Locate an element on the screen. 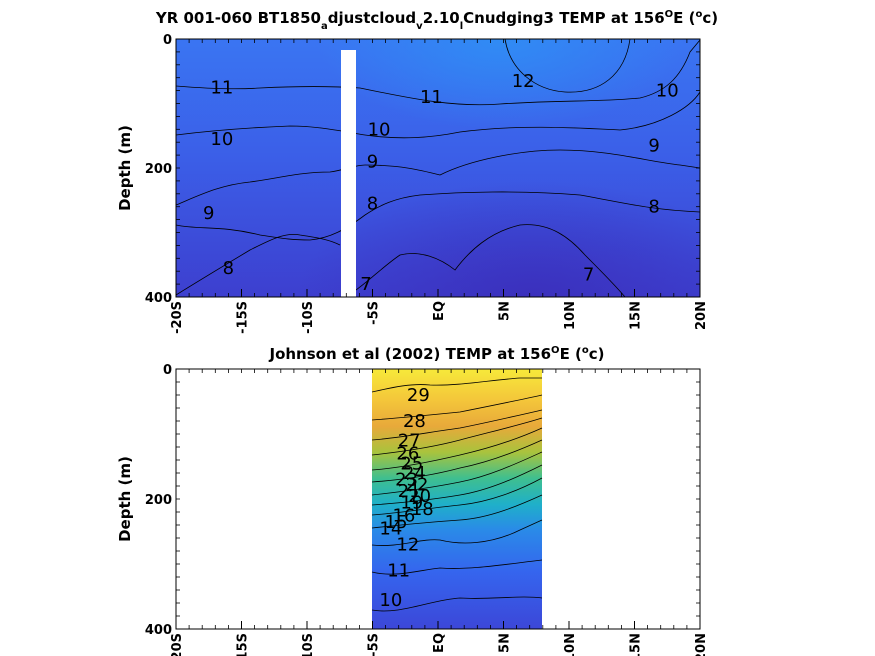 This screenshot has width=875, height=656. chart-top-missing-band is located at coordinates (348, 174).